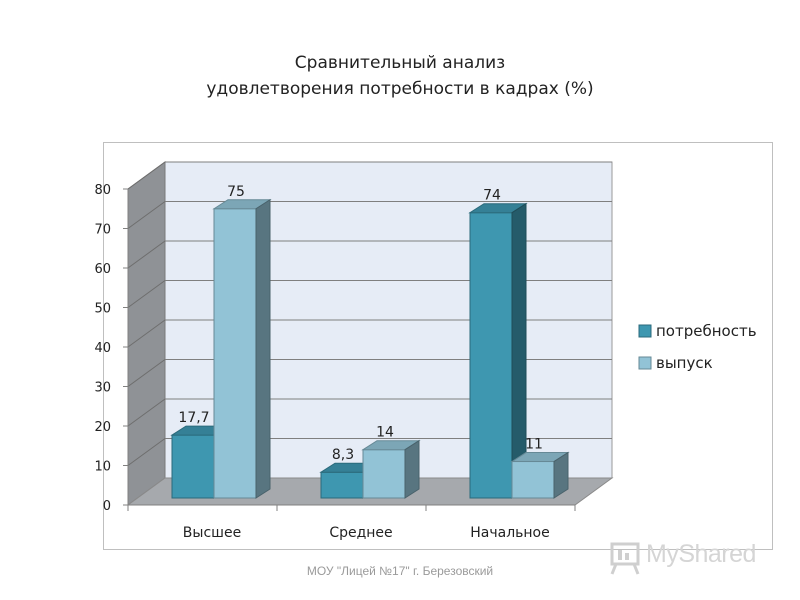  What do you see at coordinates (102, 309) in the screenshot?
I see `y-tick-label: 50` at bounding box center [102, 309].